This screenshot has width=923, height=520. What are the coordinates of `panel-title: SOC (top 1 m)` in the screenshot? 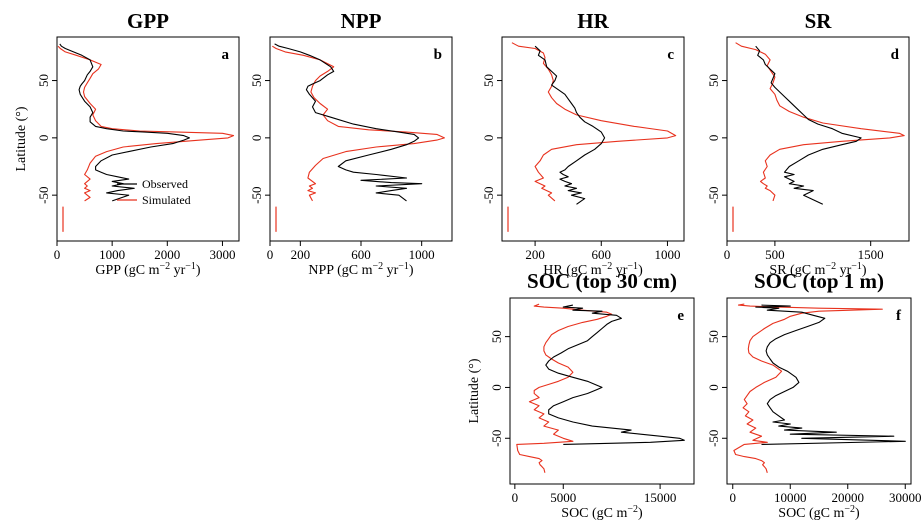 It's located at (819, 281).